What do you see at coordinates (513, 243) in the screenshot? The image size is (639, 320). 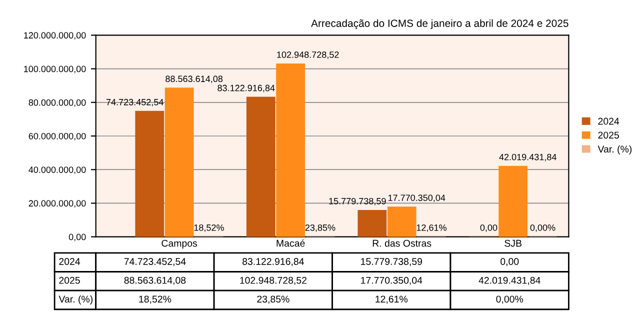 I see `x-tick-label: SJB` at bounding box center [513, 243].